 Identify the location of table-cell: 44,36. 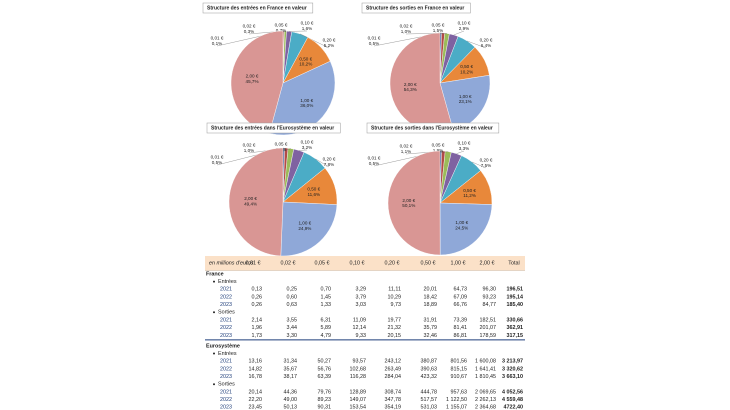
(291, 392).